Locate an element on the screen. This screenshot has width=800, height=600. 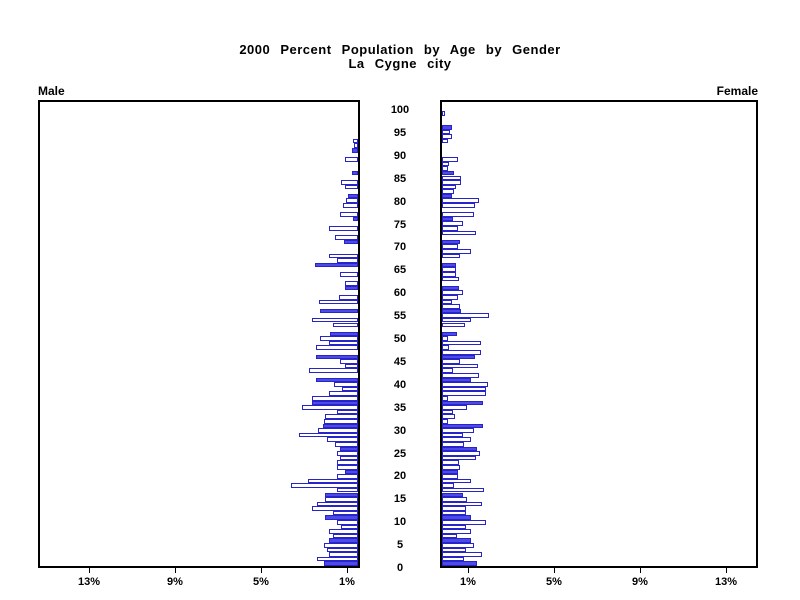
pct-tick-mark-female-1pct is located at coordinates (468, 570).